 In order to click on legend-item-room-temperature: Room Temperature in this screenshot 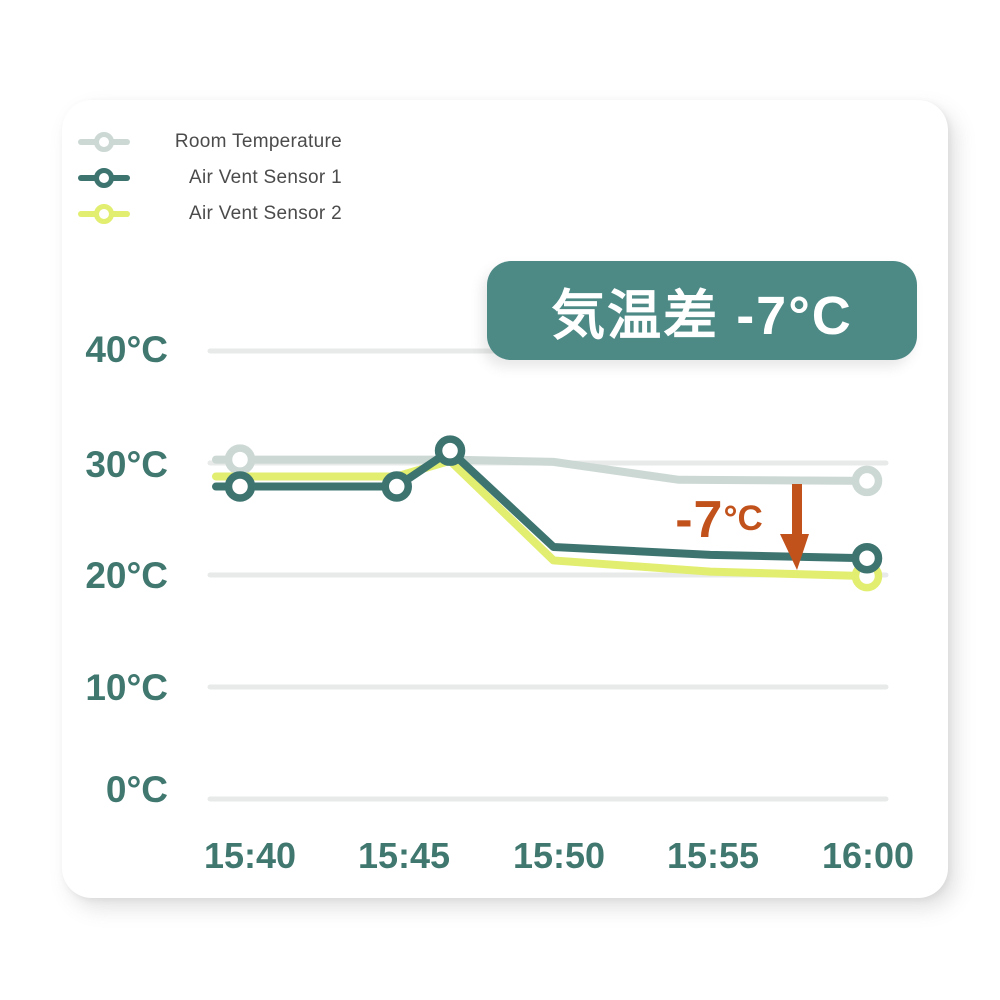, I will do `click(210, 142)`.